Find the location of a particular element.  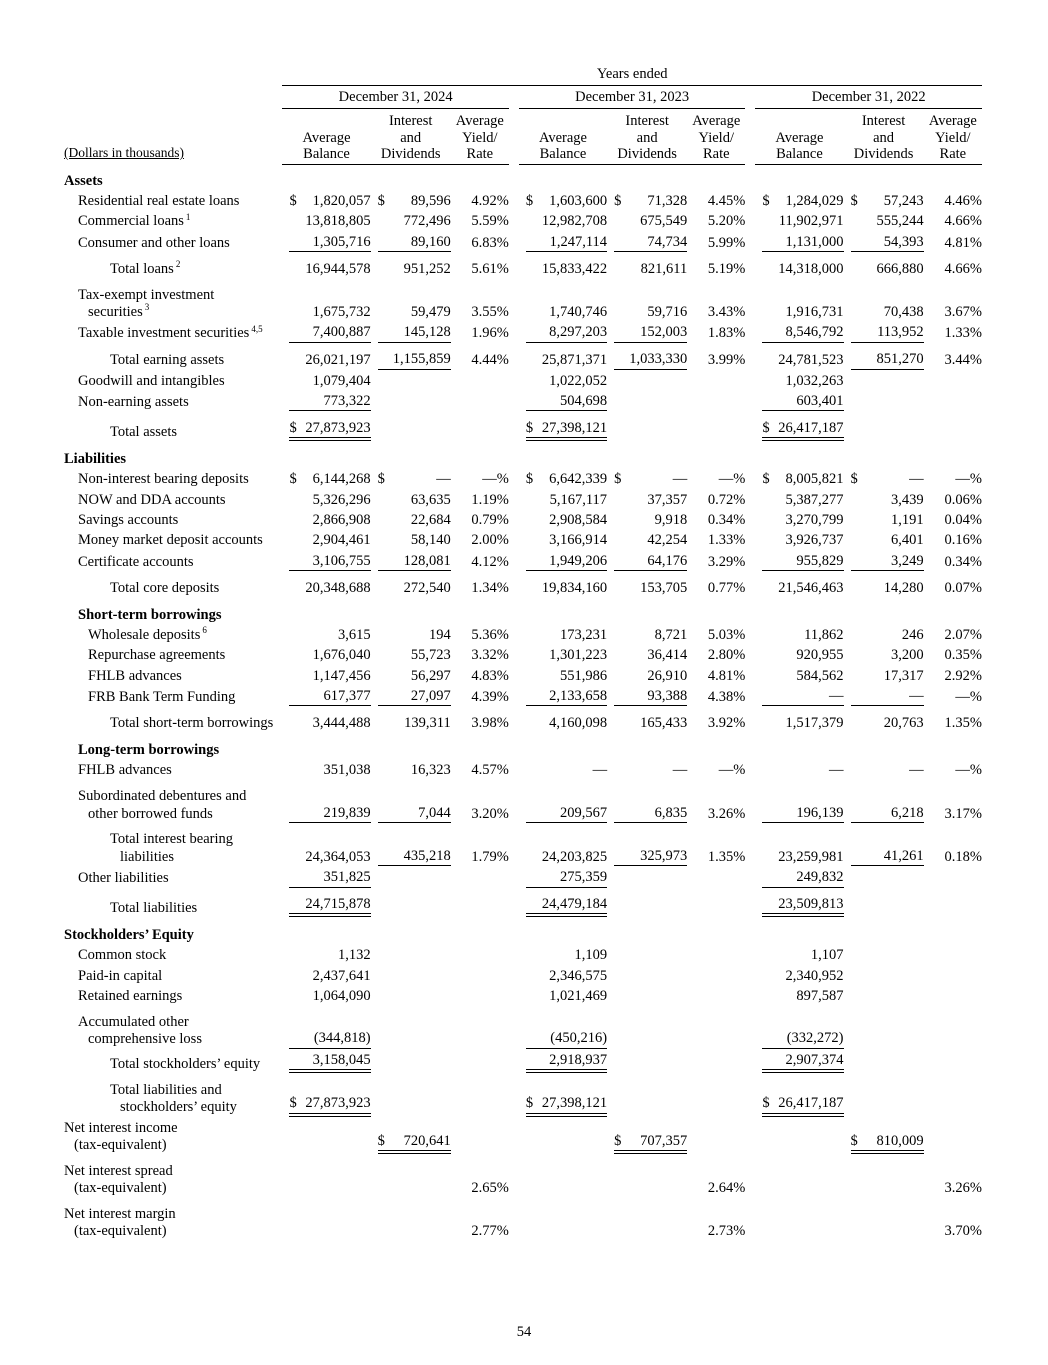

amount-value: 0.77% is located at coordinates (726, 587).